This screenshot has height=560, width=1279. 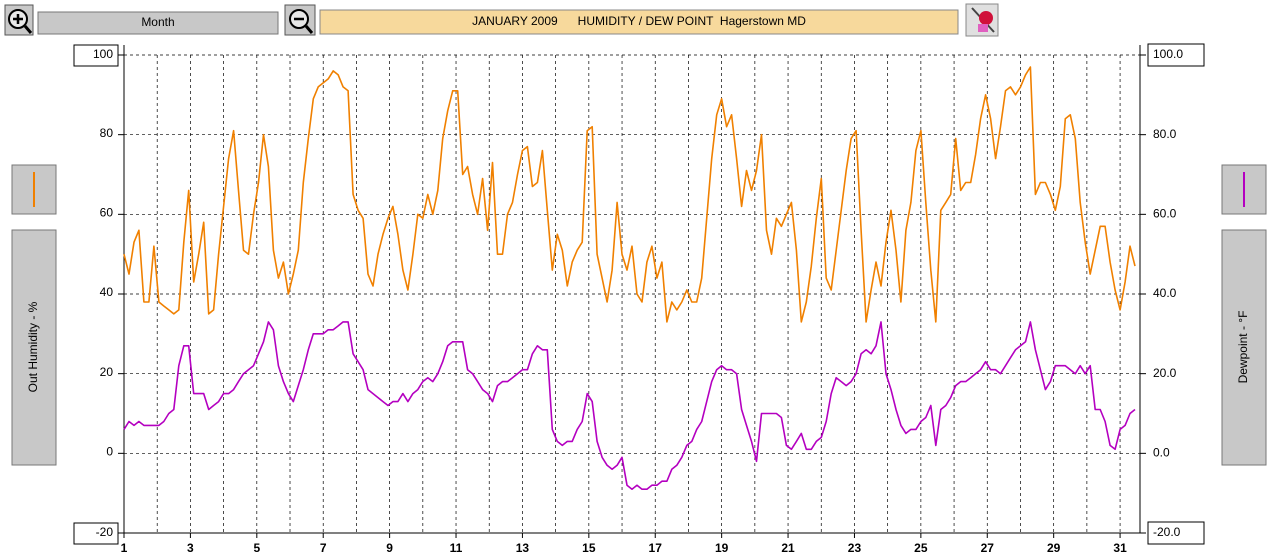 I want to click on y-tick-label: 0, so click(x=109, y=452).